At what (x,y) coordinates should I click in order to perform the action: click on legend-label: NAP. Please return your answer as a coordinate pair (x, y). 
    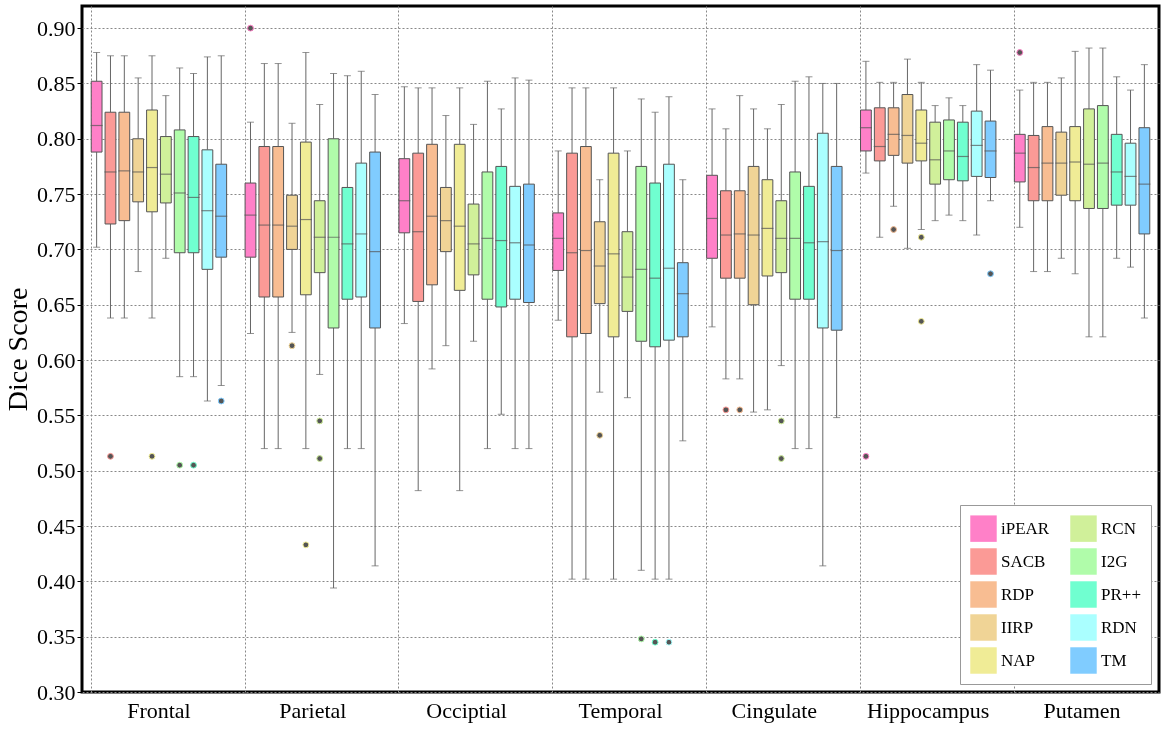
    Looking at the image, I should click on (1018, 660).